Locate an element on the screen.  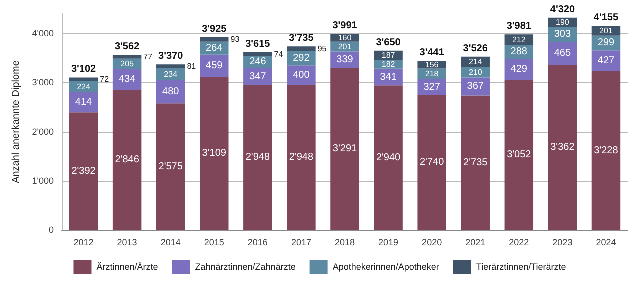
data-label: 2'392 is located at coordinates (84, 171).